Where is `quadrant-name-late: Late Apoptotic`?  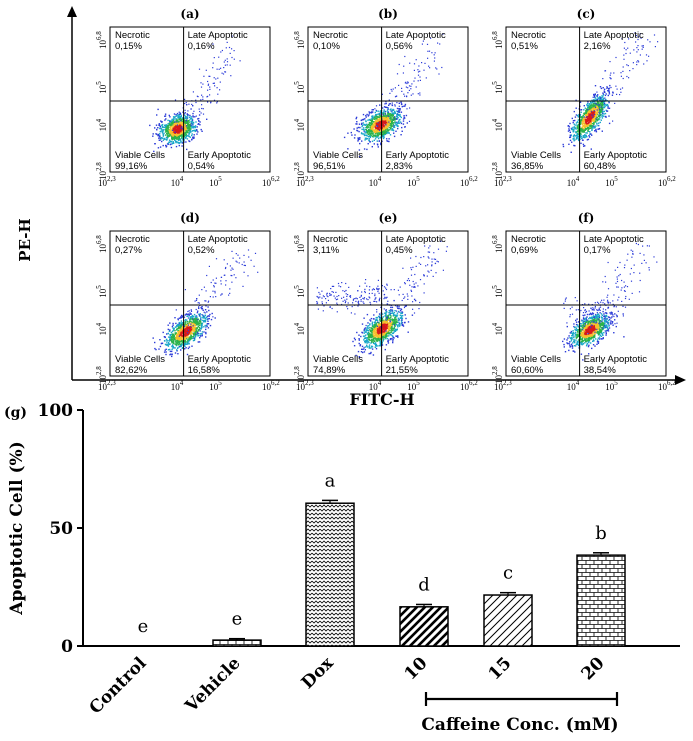
quadrant-name-late: Late Apoptotic is located at coordinates (218, 35).